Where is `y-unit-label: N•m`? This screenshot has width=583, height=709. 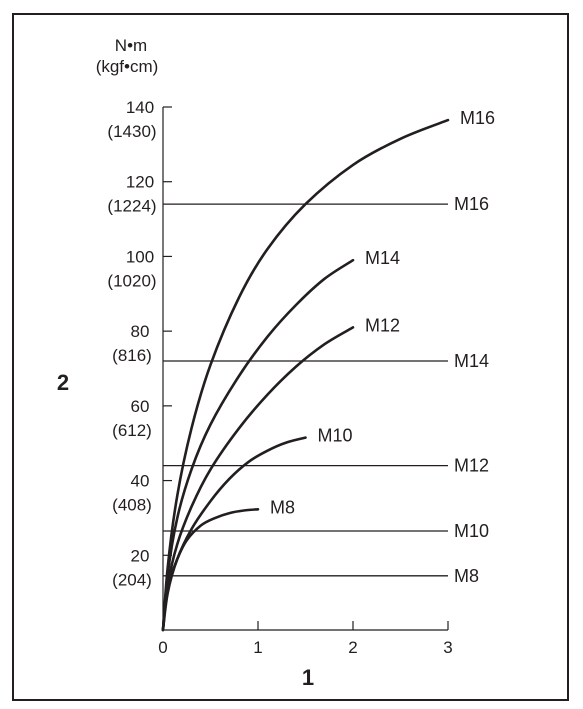
y-unit-label: N•m is located at coordinates (131, 45).